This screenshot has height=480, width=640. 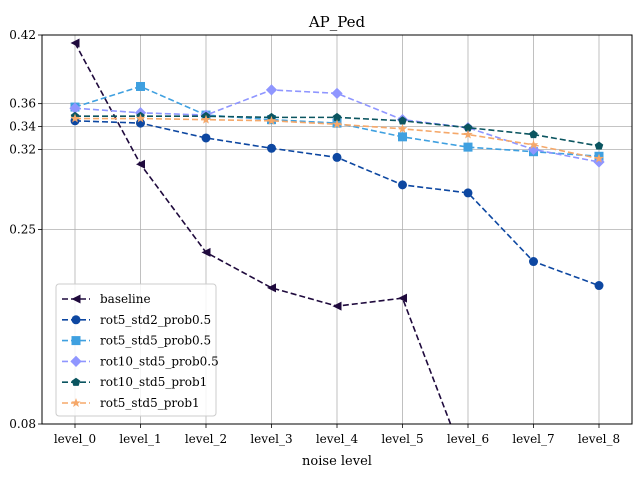 What do you see at coordinates (159, 361) in the screenshot?
I see `legend-label: rot10_std5_prob0.5` at bounding box center [159, 361].